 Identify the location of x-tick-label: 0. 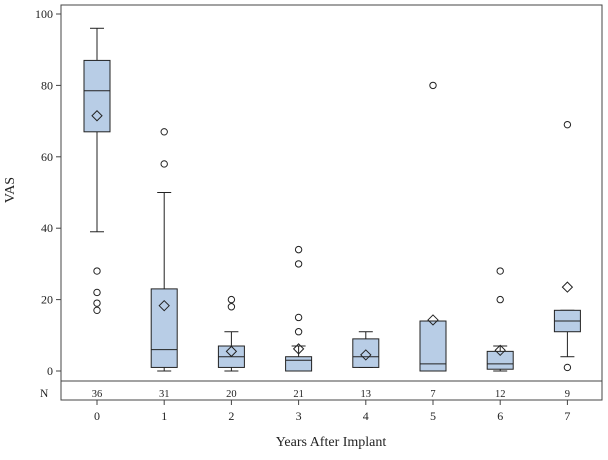
(97, 416).